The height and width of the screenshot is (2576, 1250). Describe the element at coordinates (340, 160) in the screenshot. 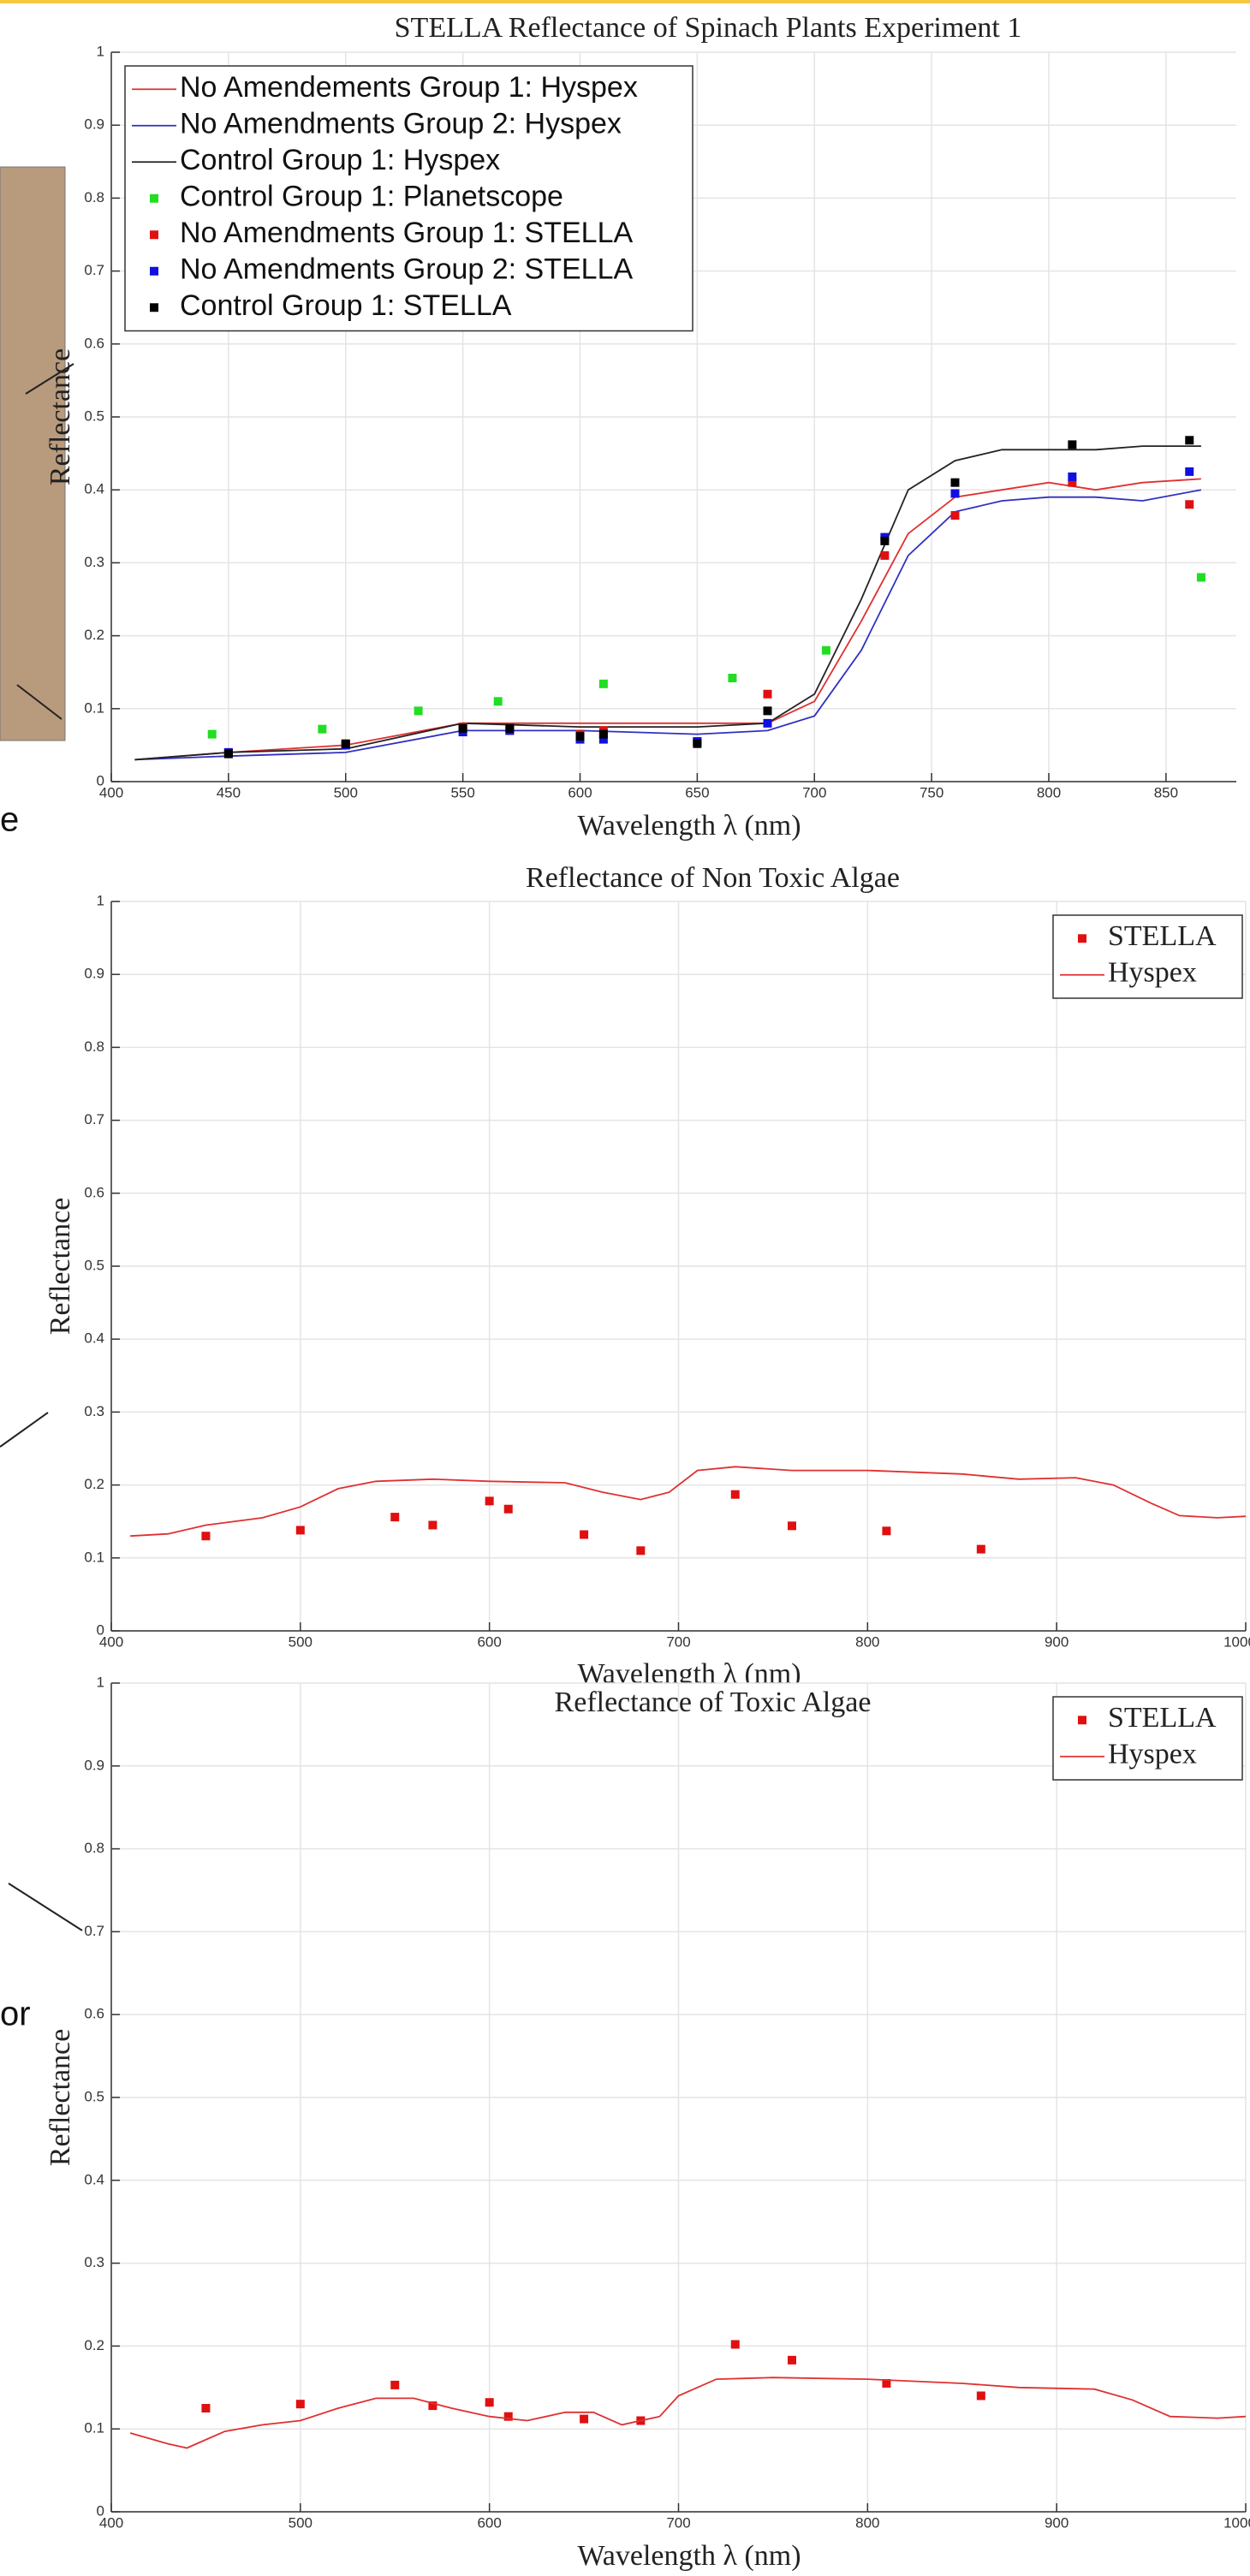

I see `legend-label: Control Group 1: Hyspex` at that location.